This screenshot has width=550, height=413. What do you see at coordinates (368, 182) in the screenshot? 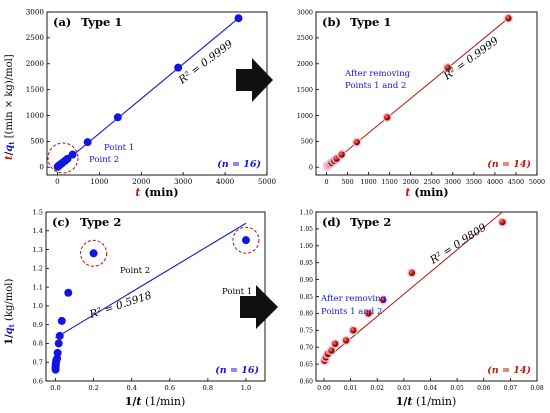
I see `x-tick-label: 1000` at bounding box center [368, 182].